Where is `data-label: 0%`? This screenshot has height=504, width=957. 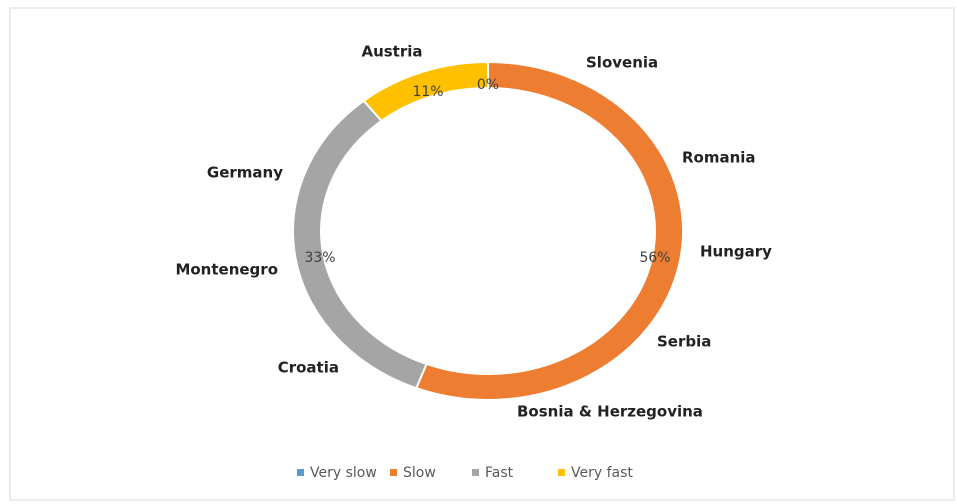 data-label: 0% is located at coordinates (488, 85).